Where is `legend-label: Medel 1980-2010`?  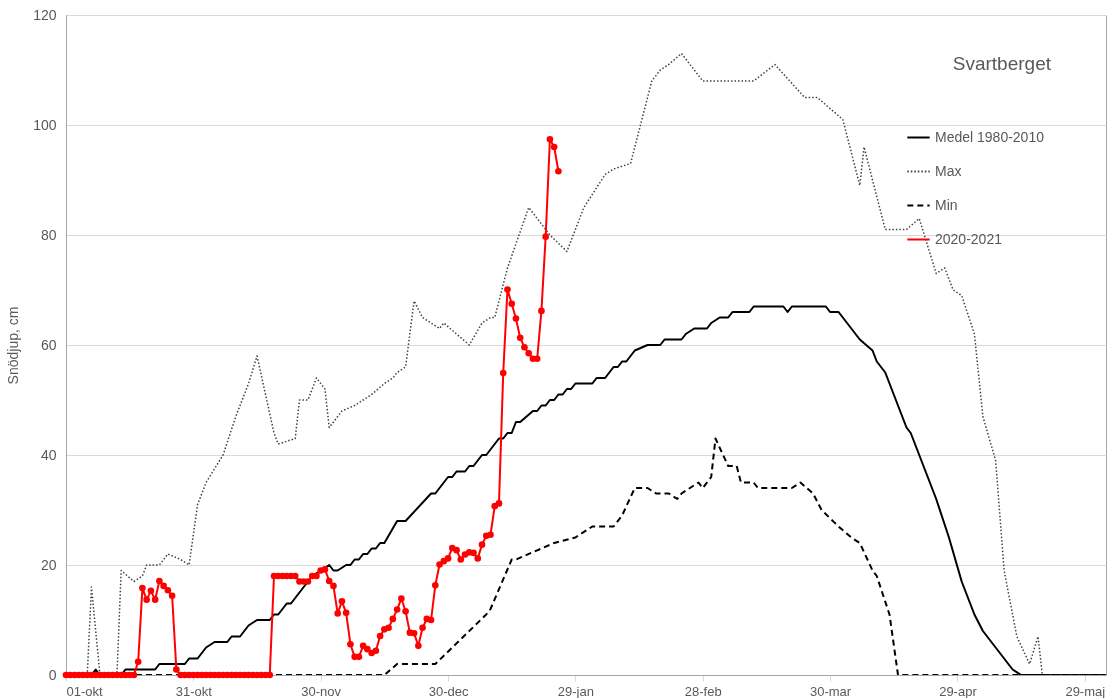
legend-label: Medel 1980-2010 is located at coordinates (990, 136).